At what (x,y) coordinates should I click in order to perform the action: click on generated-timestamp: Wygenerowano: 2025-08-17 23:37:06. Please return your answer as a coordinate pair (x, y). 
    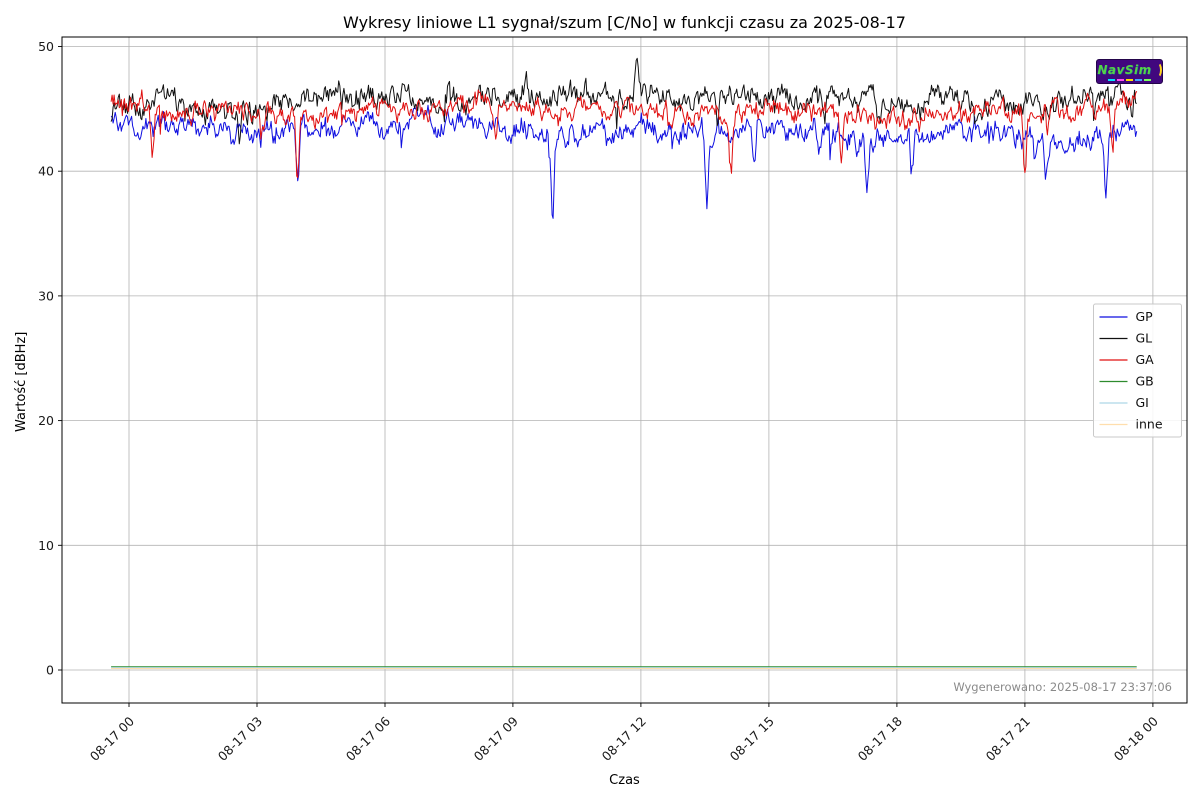
    Looking at the image, I should click on (1062, 687).